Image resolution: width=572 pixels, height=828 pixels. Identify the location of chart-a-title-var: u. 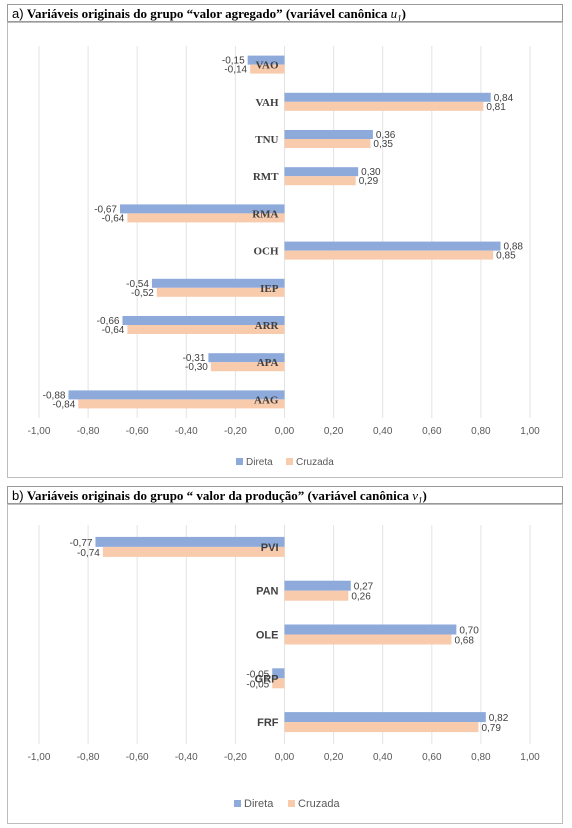
(394, 13).